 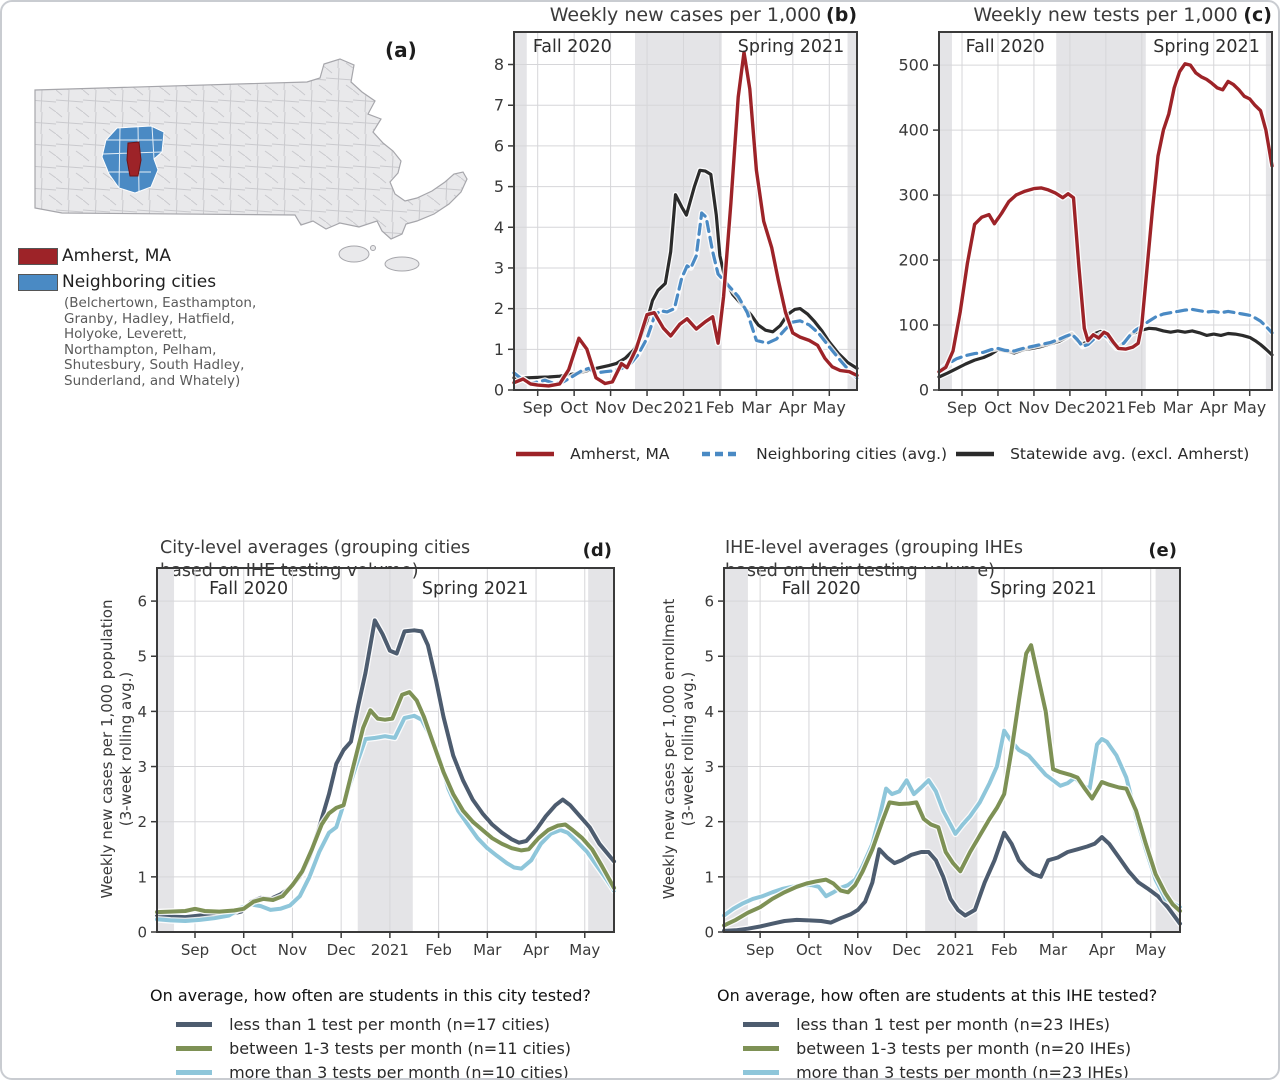 What do you see at coordinates (913, 195) in the screenshot?
I see `svg-text: 300` at bounding box center [913, 195].